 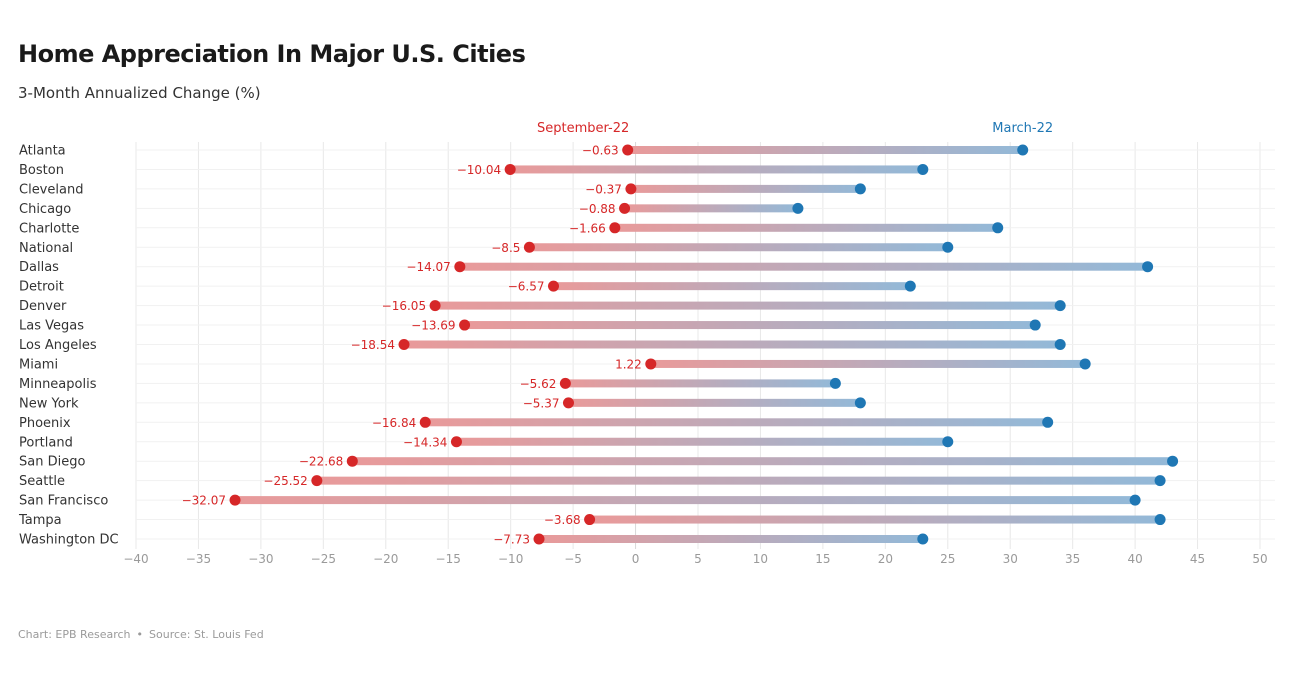 What do you see at coordinates (49, 228) in the screenshot?
I see `city-label: Charlotte` at bounding box center [49, 228].